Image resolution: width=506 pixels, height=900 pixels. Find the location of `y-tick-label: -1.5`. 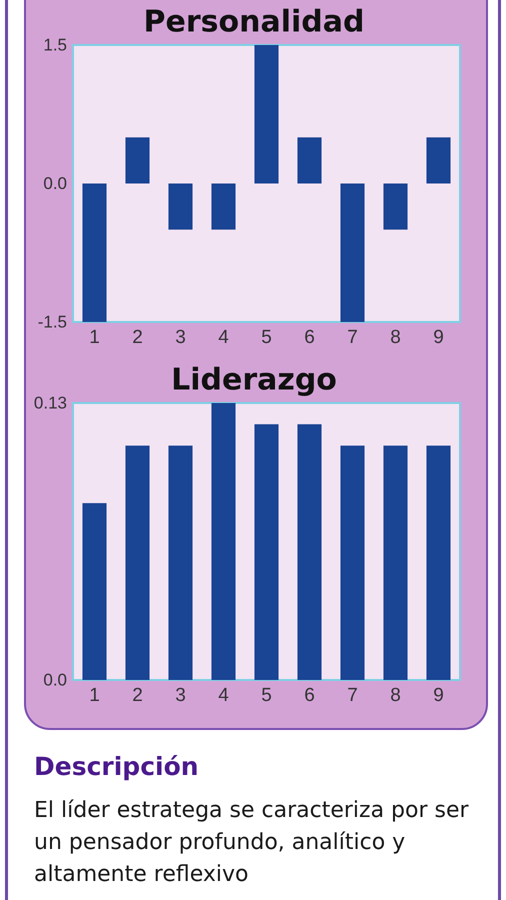

y-tick-label: -1.5 is located at coordinates (52, 322).